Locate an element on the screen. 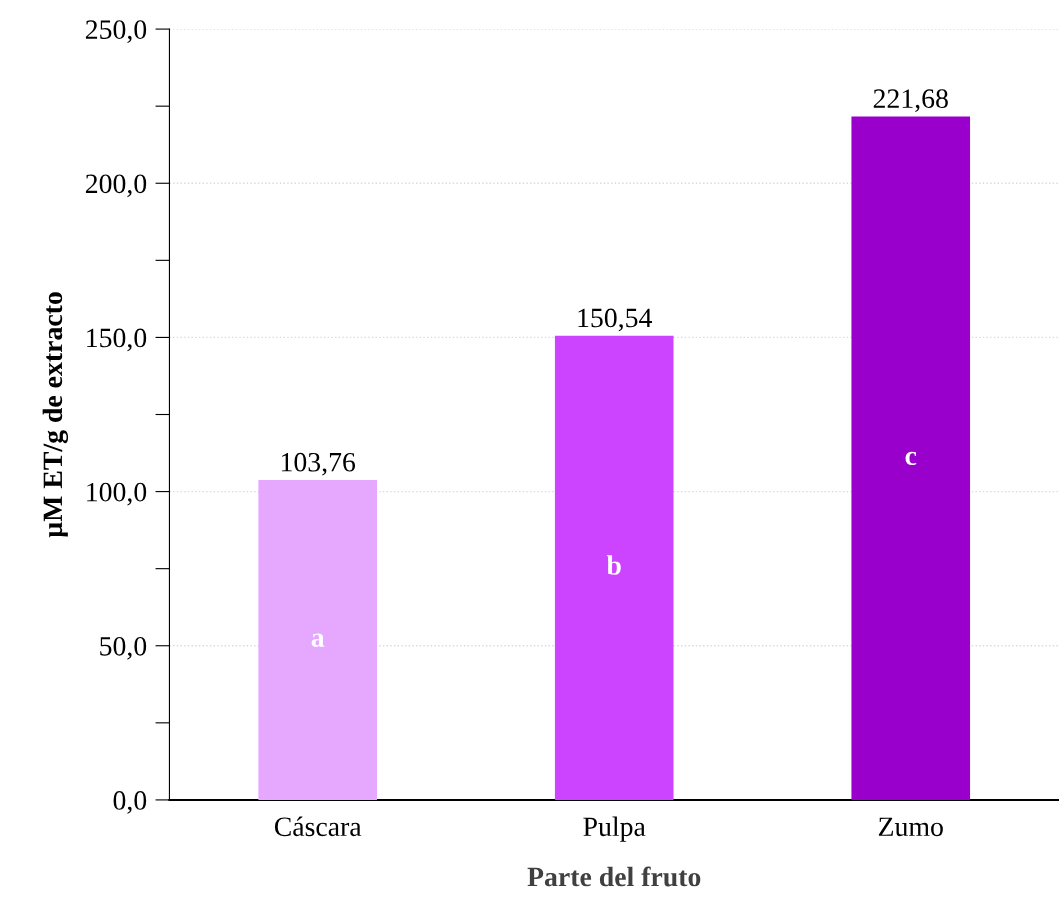 Image resolution: width=1059 pixels, height=909 pixels. annotation: a is located at coordinates (318, 640).